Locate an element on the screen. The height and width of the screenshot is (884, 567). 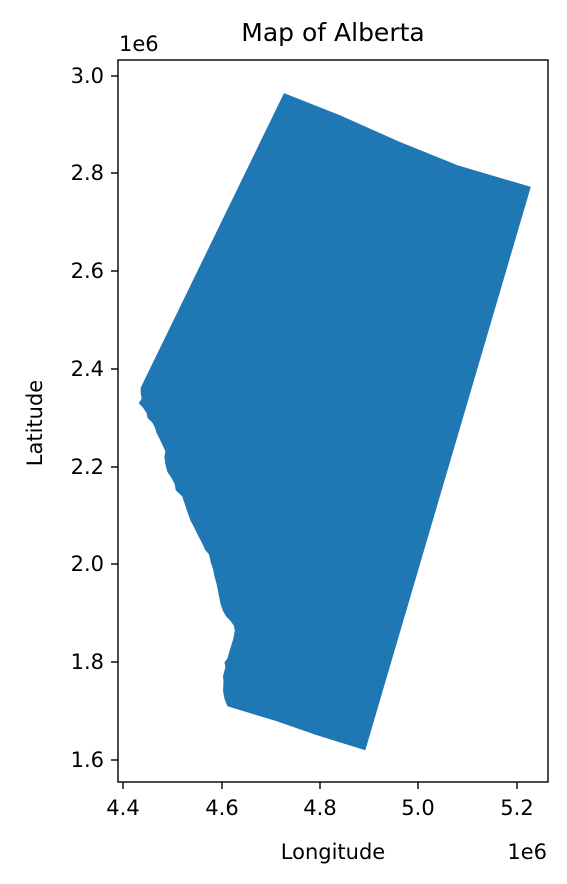
y-axis-label: Latitude is located at coordinates (35, 423).